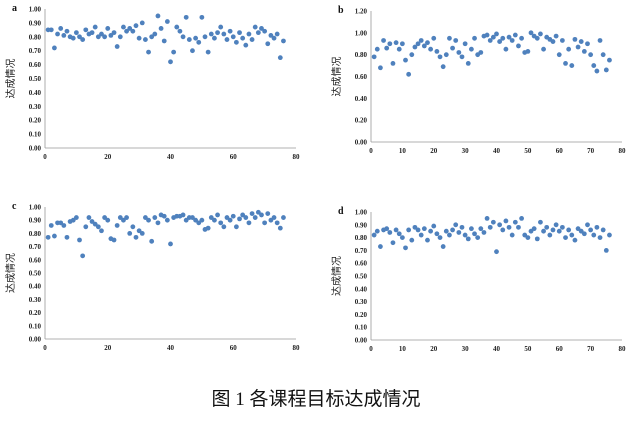 Image resolution: width=633 pixels, height=426 pixels. I want to click on y-tick-label: 0.20, so click(361, 315).